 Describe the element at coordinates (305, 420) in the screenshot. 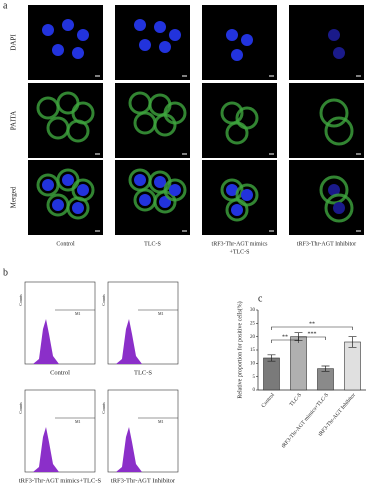

I see `x-tick-label: tRF3-Thr-AGT mimics+TLC-S` at that location.